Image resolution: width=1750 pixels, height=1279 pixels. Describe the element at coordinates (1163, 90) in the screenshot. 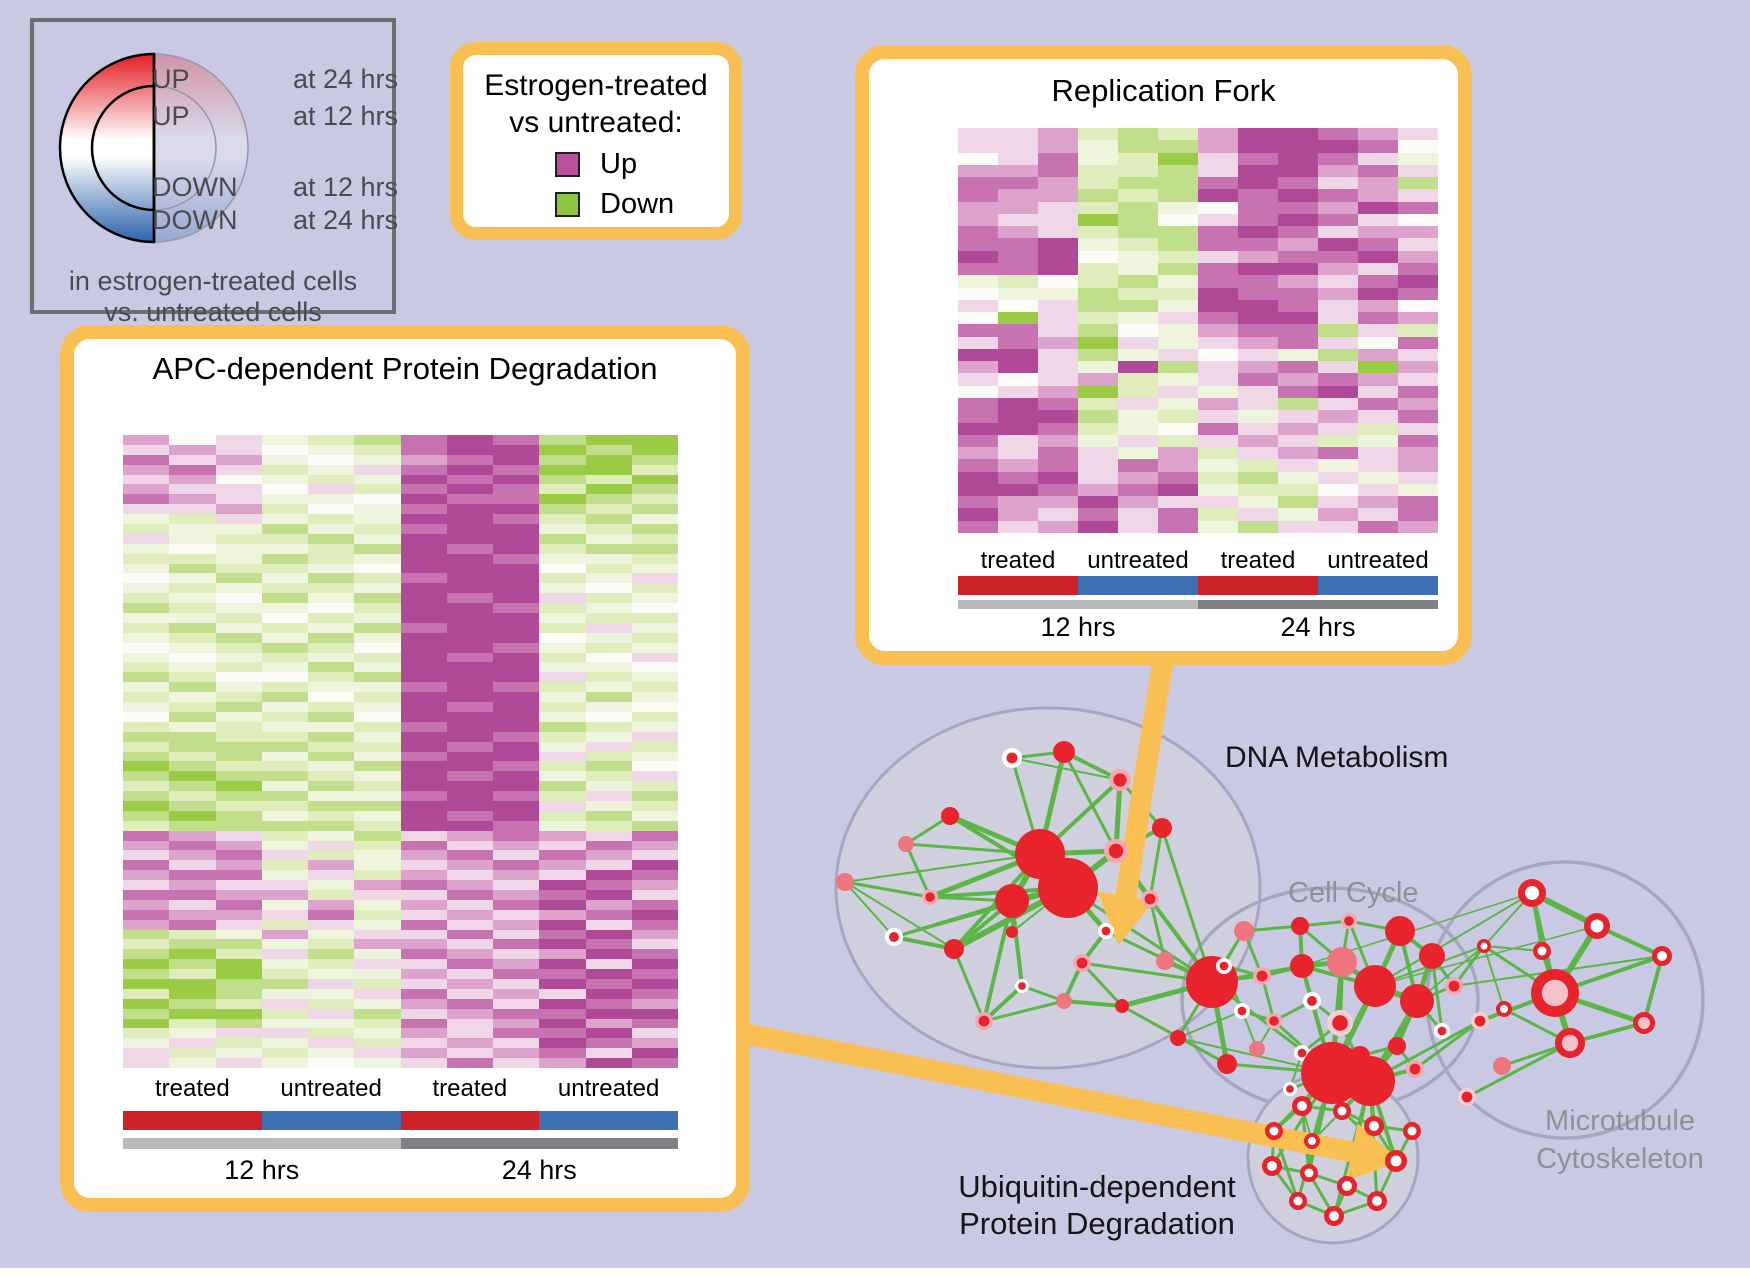

I see `rf-panel-title: Replication Fork` at that location.